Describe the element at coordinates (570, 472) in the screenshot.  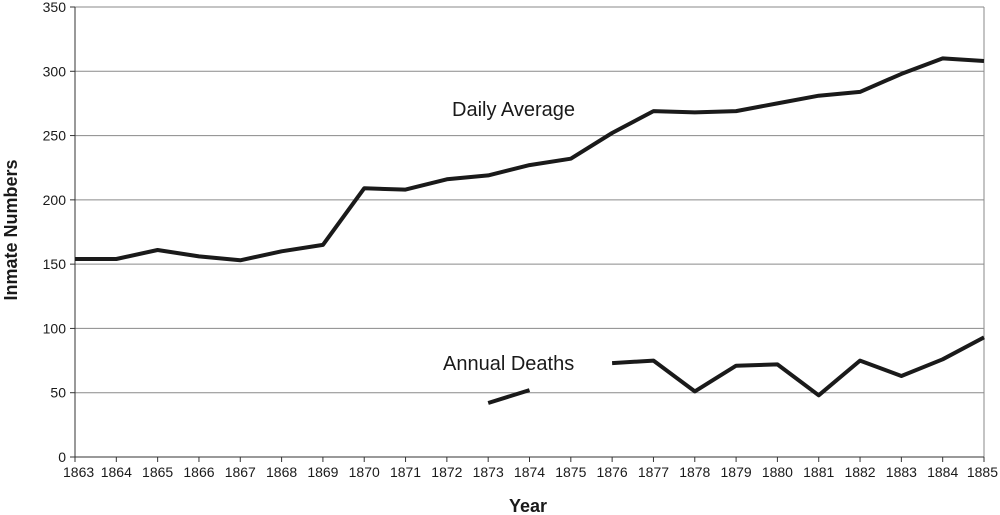
I see `x-tick-label-1875: 1875` at that location.